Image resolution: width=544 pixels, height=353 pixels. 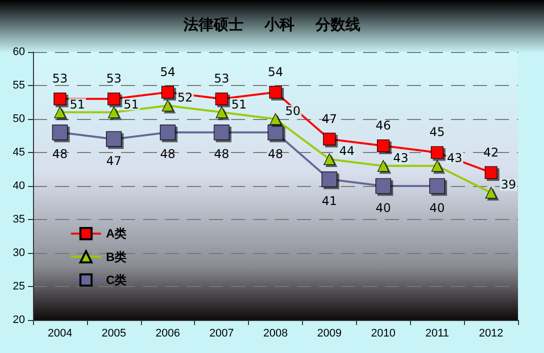 I want to click on x-tick-label: 2011, so click(x=437, y=334).